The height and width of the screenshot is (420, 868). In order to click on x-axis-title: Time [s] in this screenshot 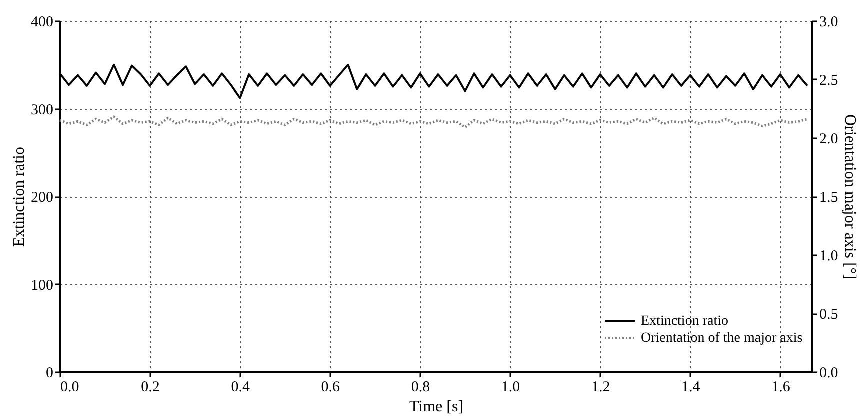, I will do `click(436, 407)`.